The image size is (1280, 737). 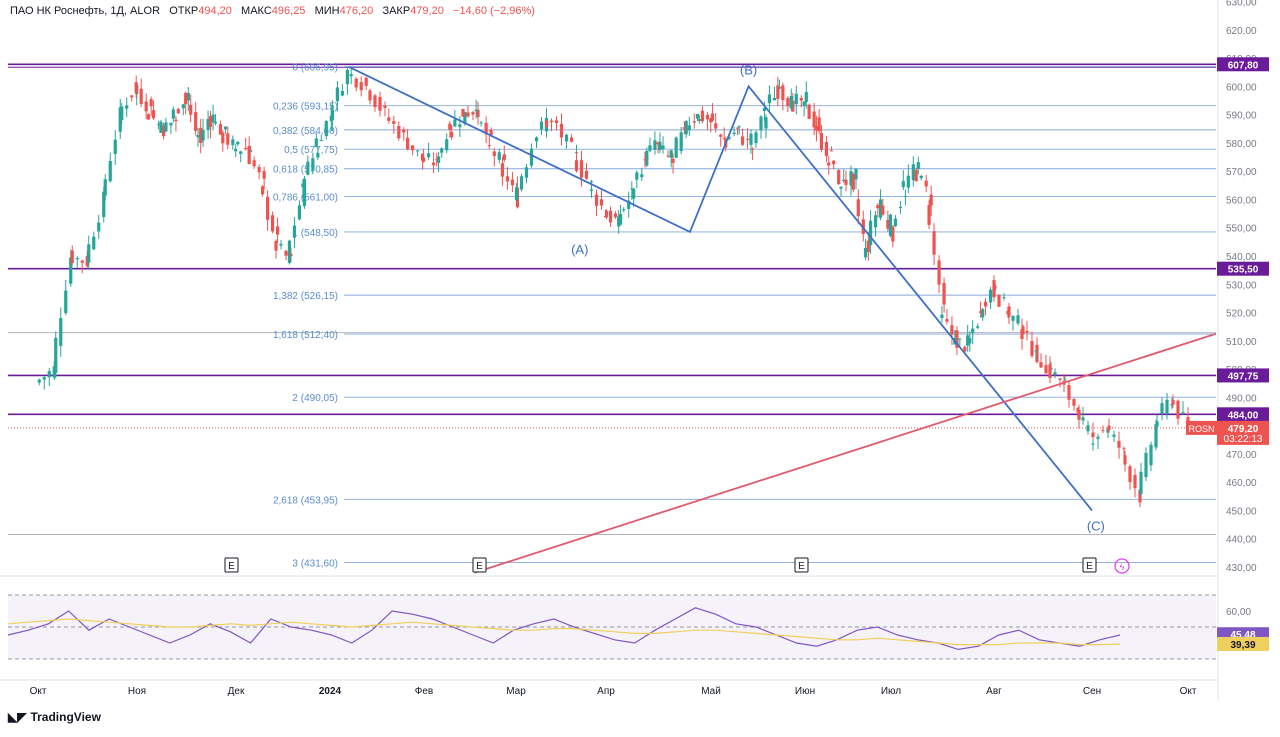 What do you see at coordinates (1241, 87) in the screenshot?
I see `y-tick-label: 600,00` at bounding box center [1241, 87].